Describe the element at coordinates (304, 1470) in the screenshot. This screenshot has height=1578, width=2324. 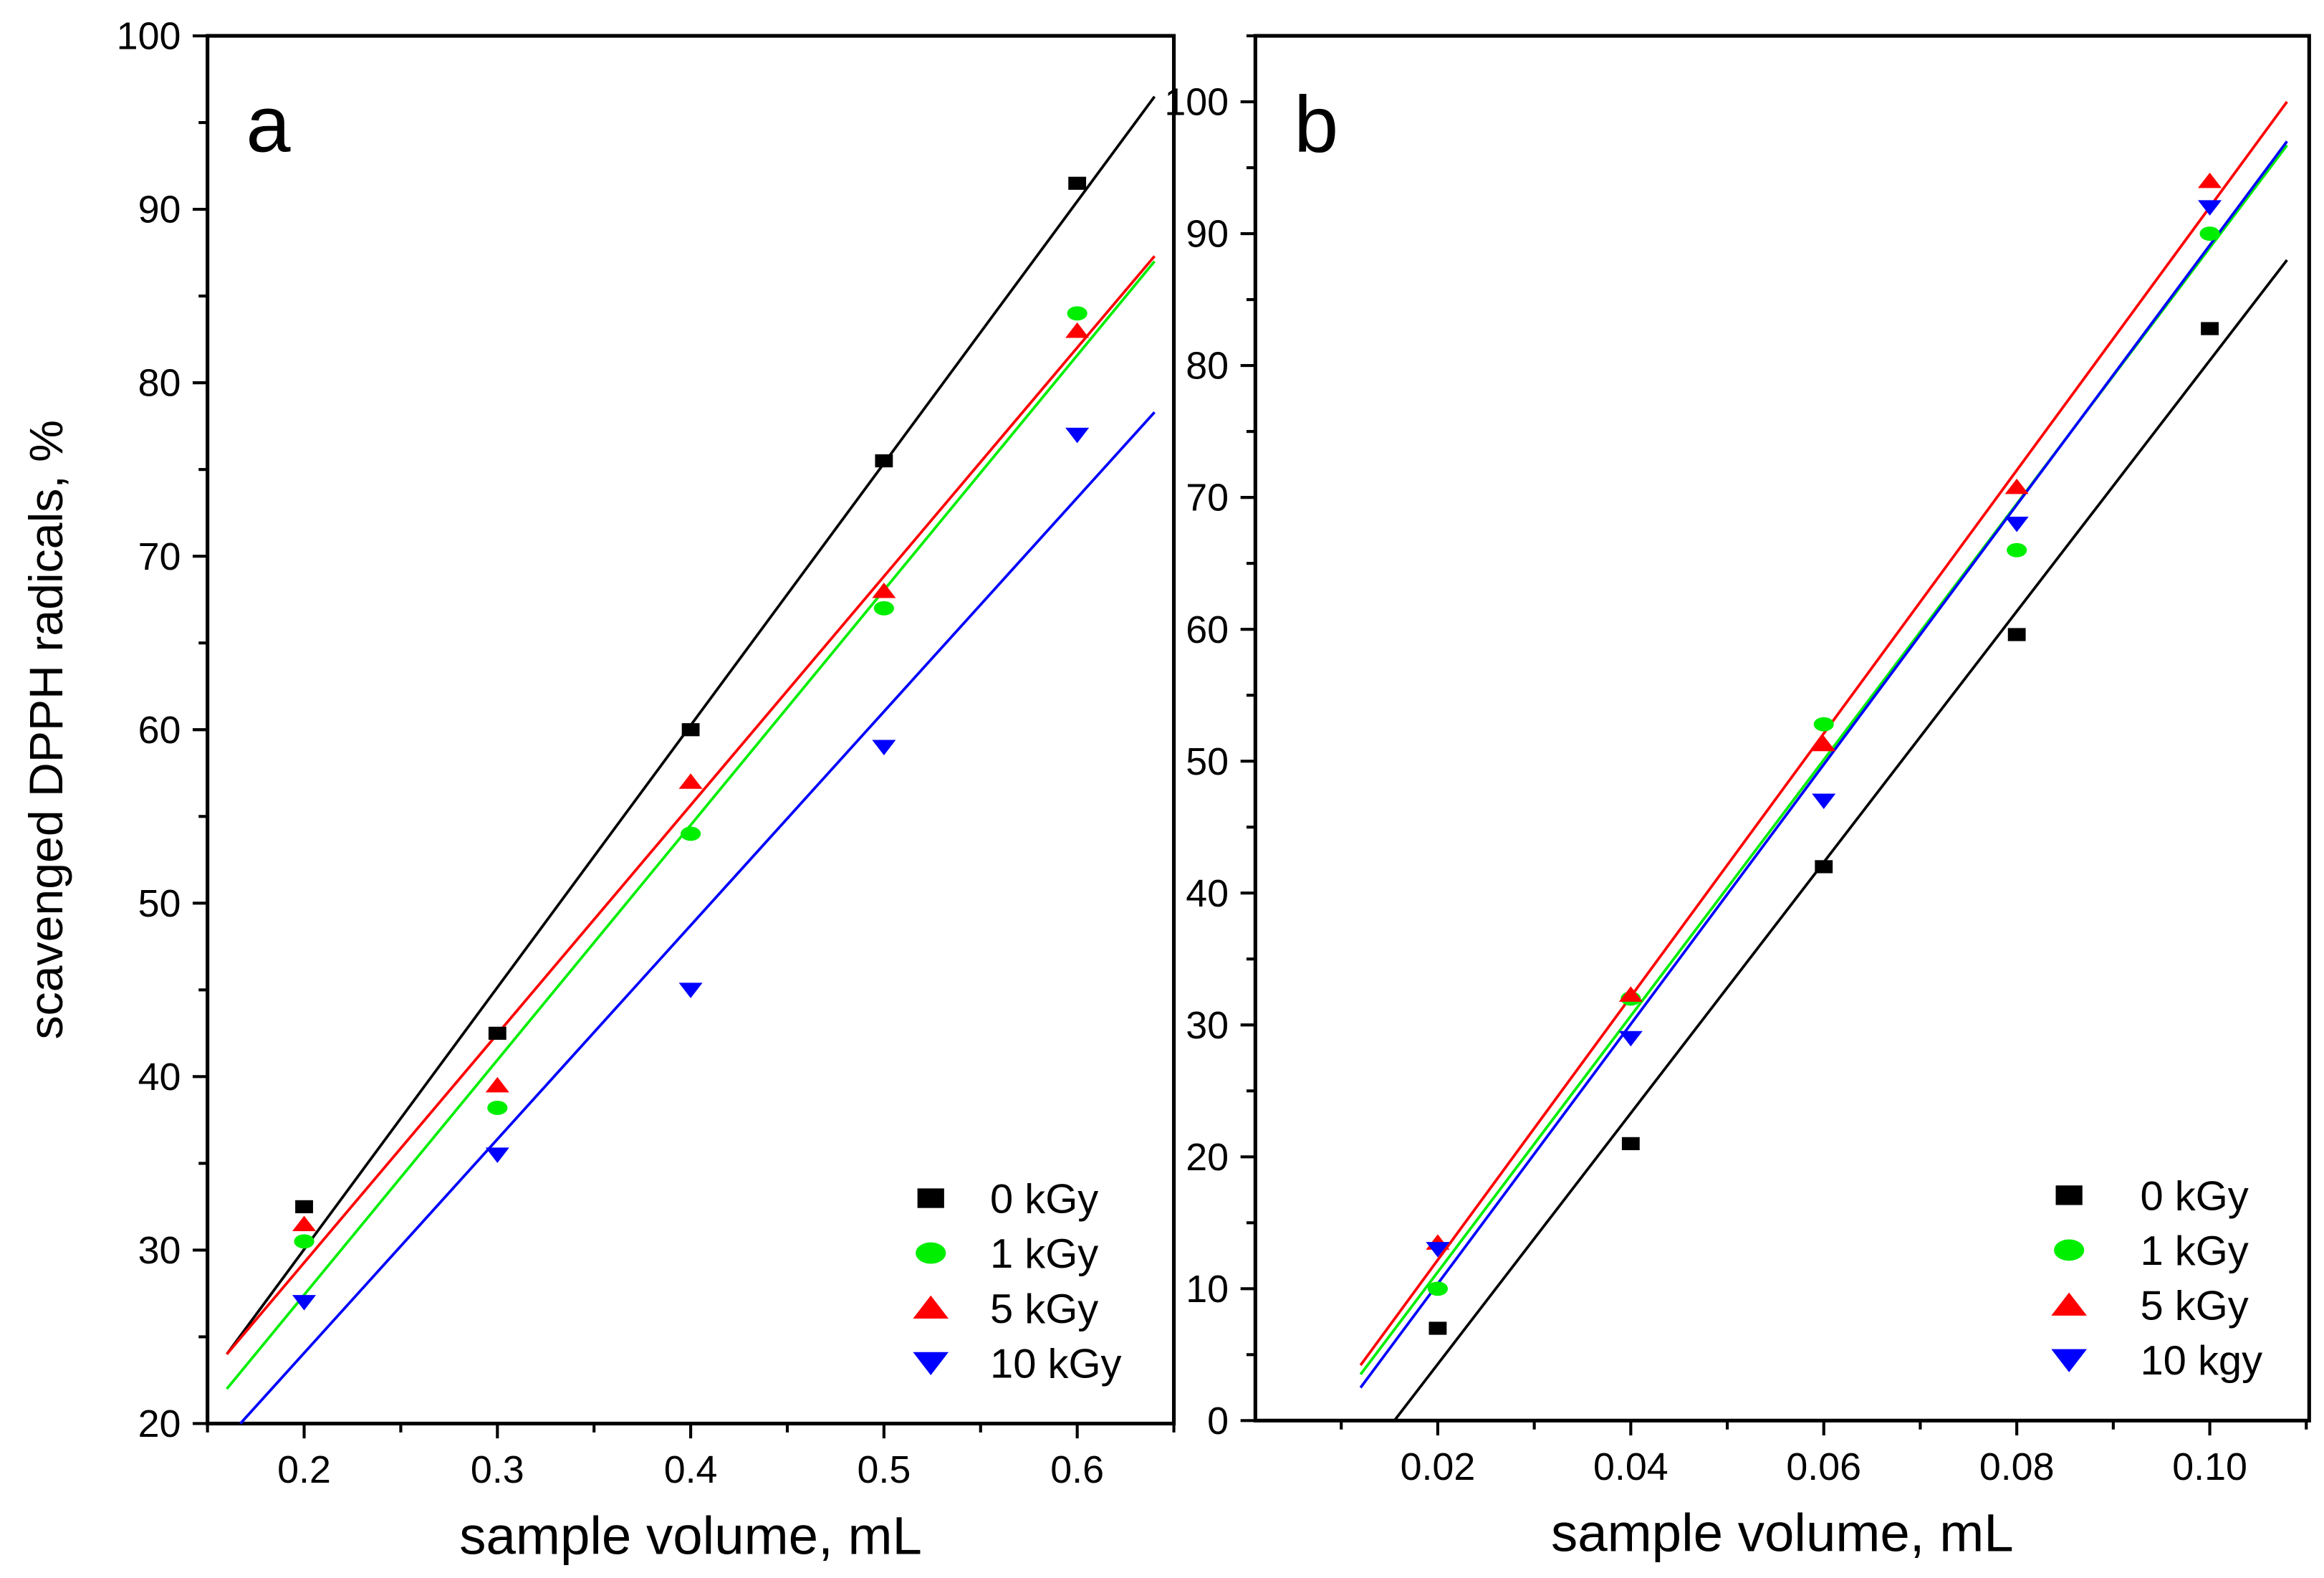
I see `x-tick-label: 0.2` at that location.